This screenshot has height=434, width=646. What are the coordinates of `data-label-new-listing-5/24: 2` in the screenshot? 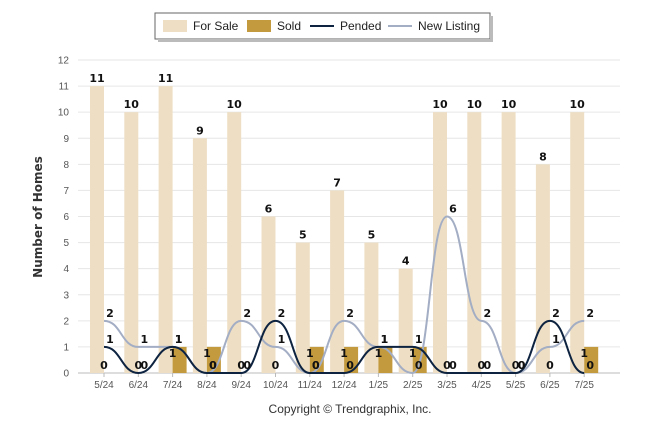 It's located at (110, 313).